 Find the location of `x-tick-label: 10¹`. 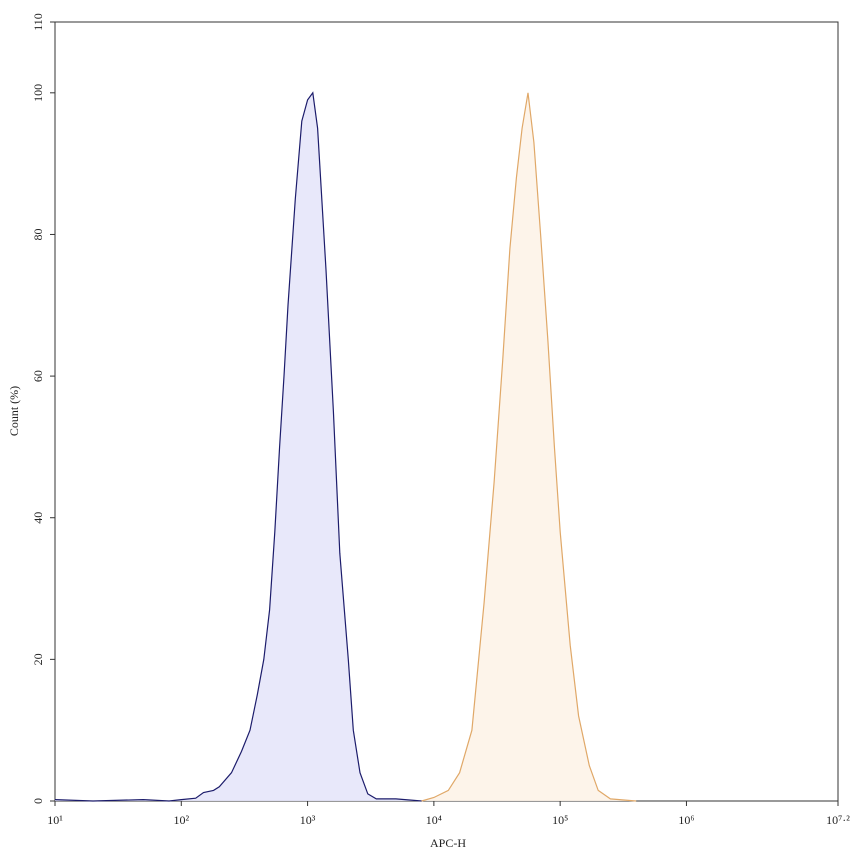

x-tick-label: 10¹ is located at coordinates (55, 820).